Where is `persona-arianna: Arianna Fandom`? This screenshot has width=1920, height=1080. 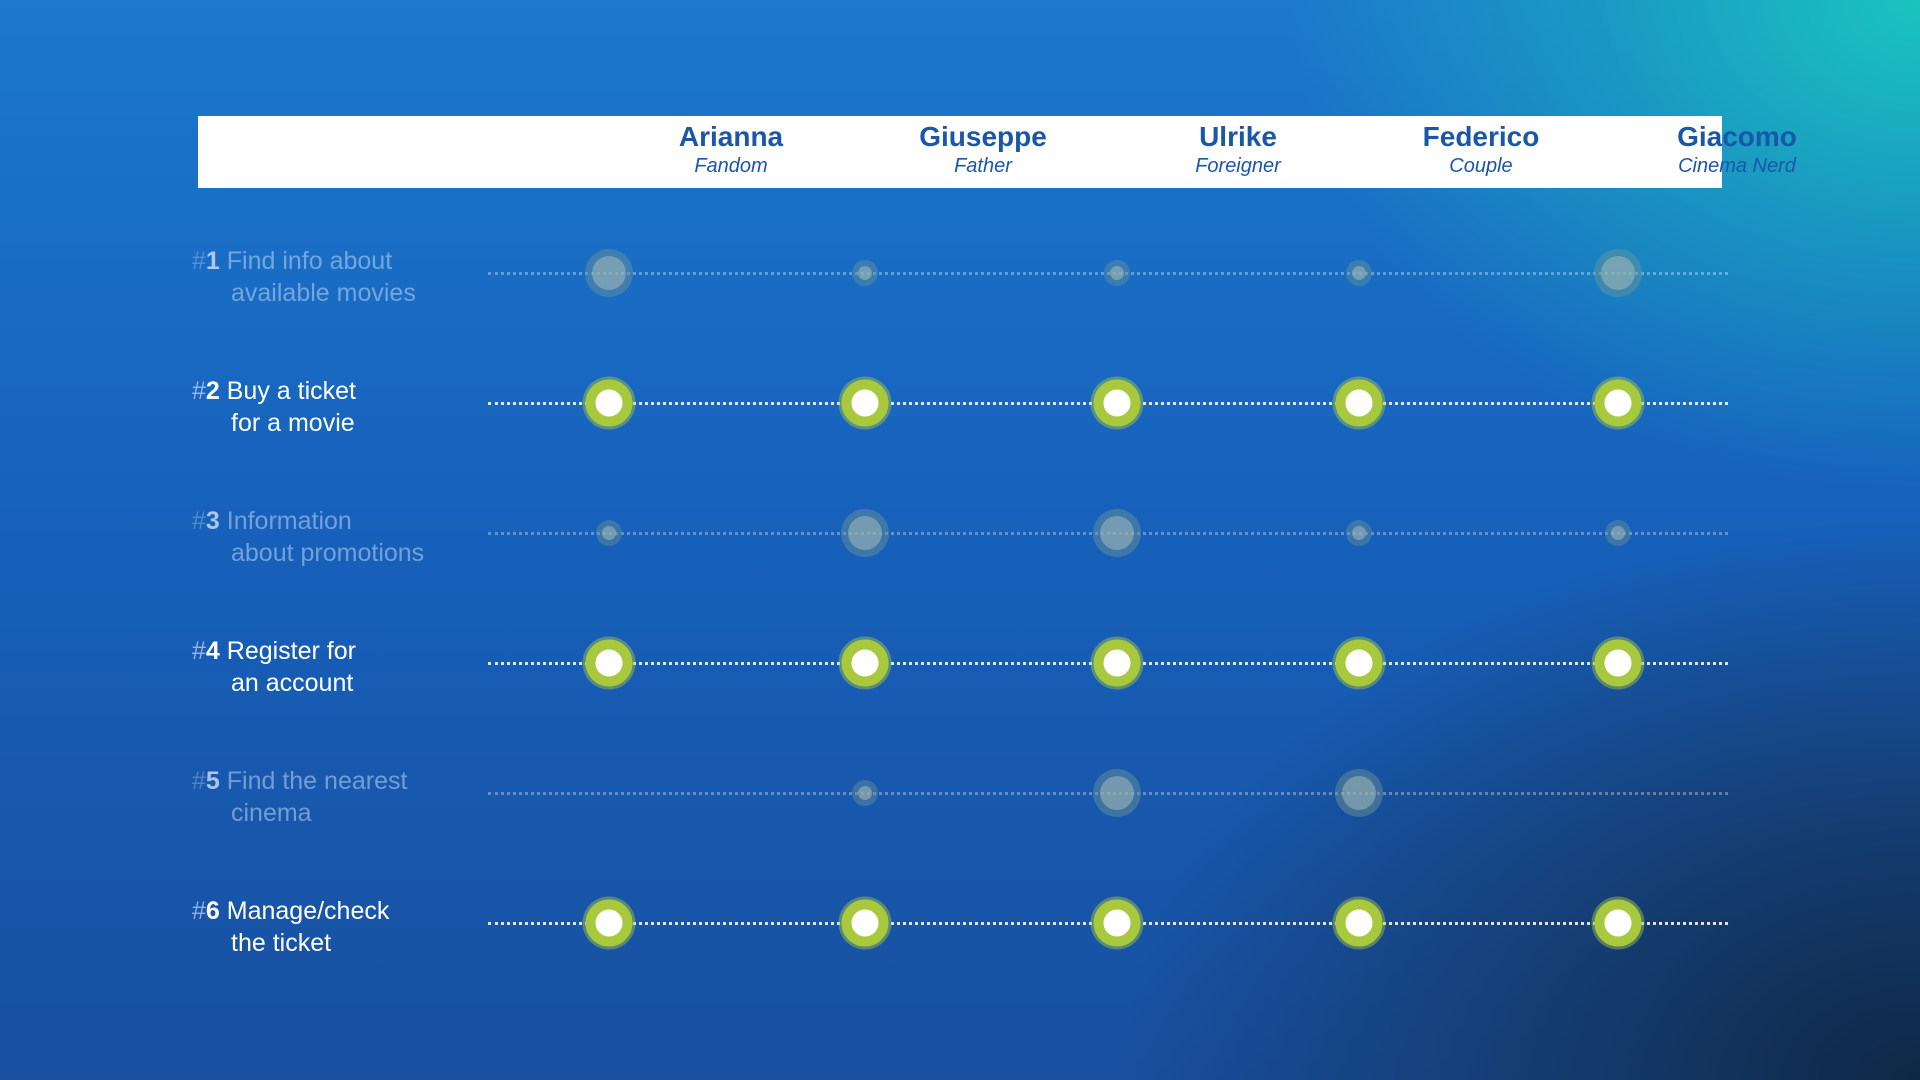
persona-arianna: Arianna Fandom is located at coordinates (731, 147).